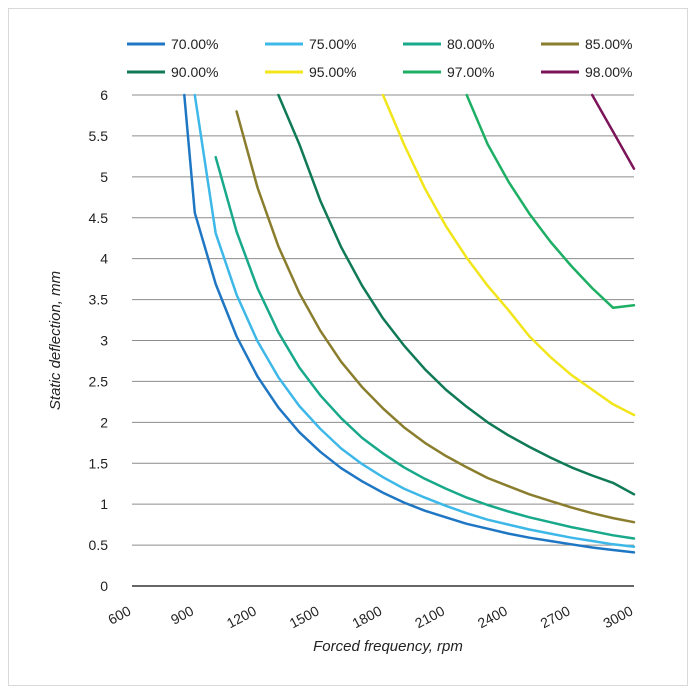 The height and width of the screenshot is (695, 697). Describe the element at coordinates (470, 44) in the screenshot. I see `legend-label: 80.00%` at that location.